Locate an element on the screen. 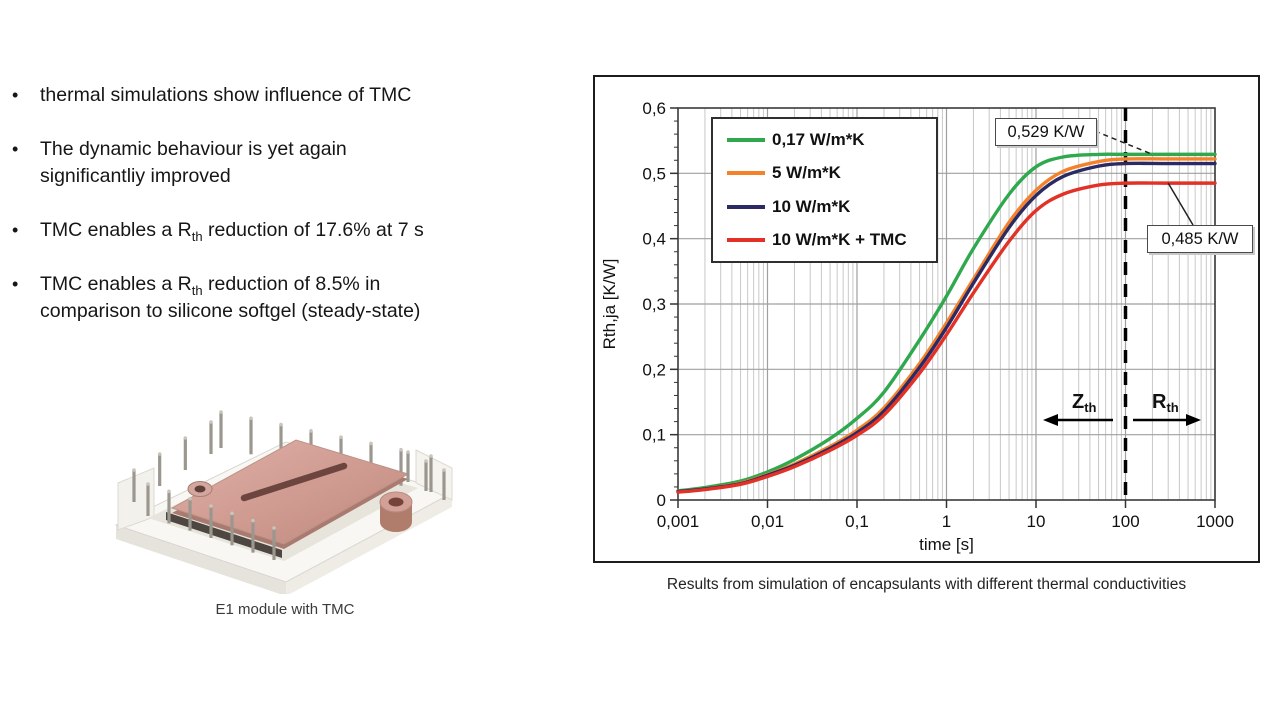 The height and width of the screenshot is (720, 1280). legend-item: 0,17 W/m*K is located at coordinates (831, 140).